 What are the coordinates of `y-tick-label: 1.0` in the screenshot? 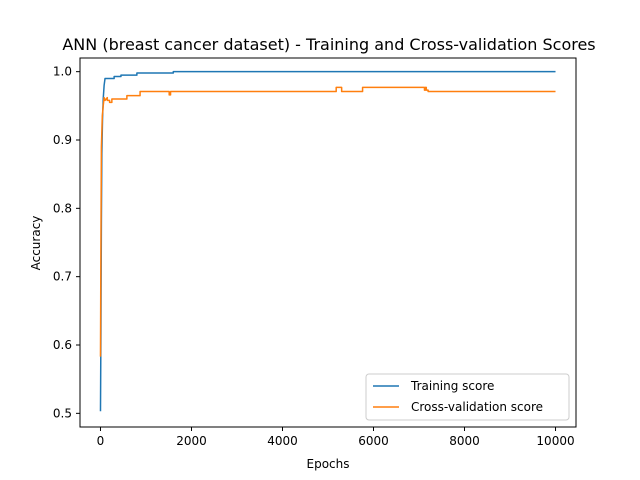 It's located at (62, 72).